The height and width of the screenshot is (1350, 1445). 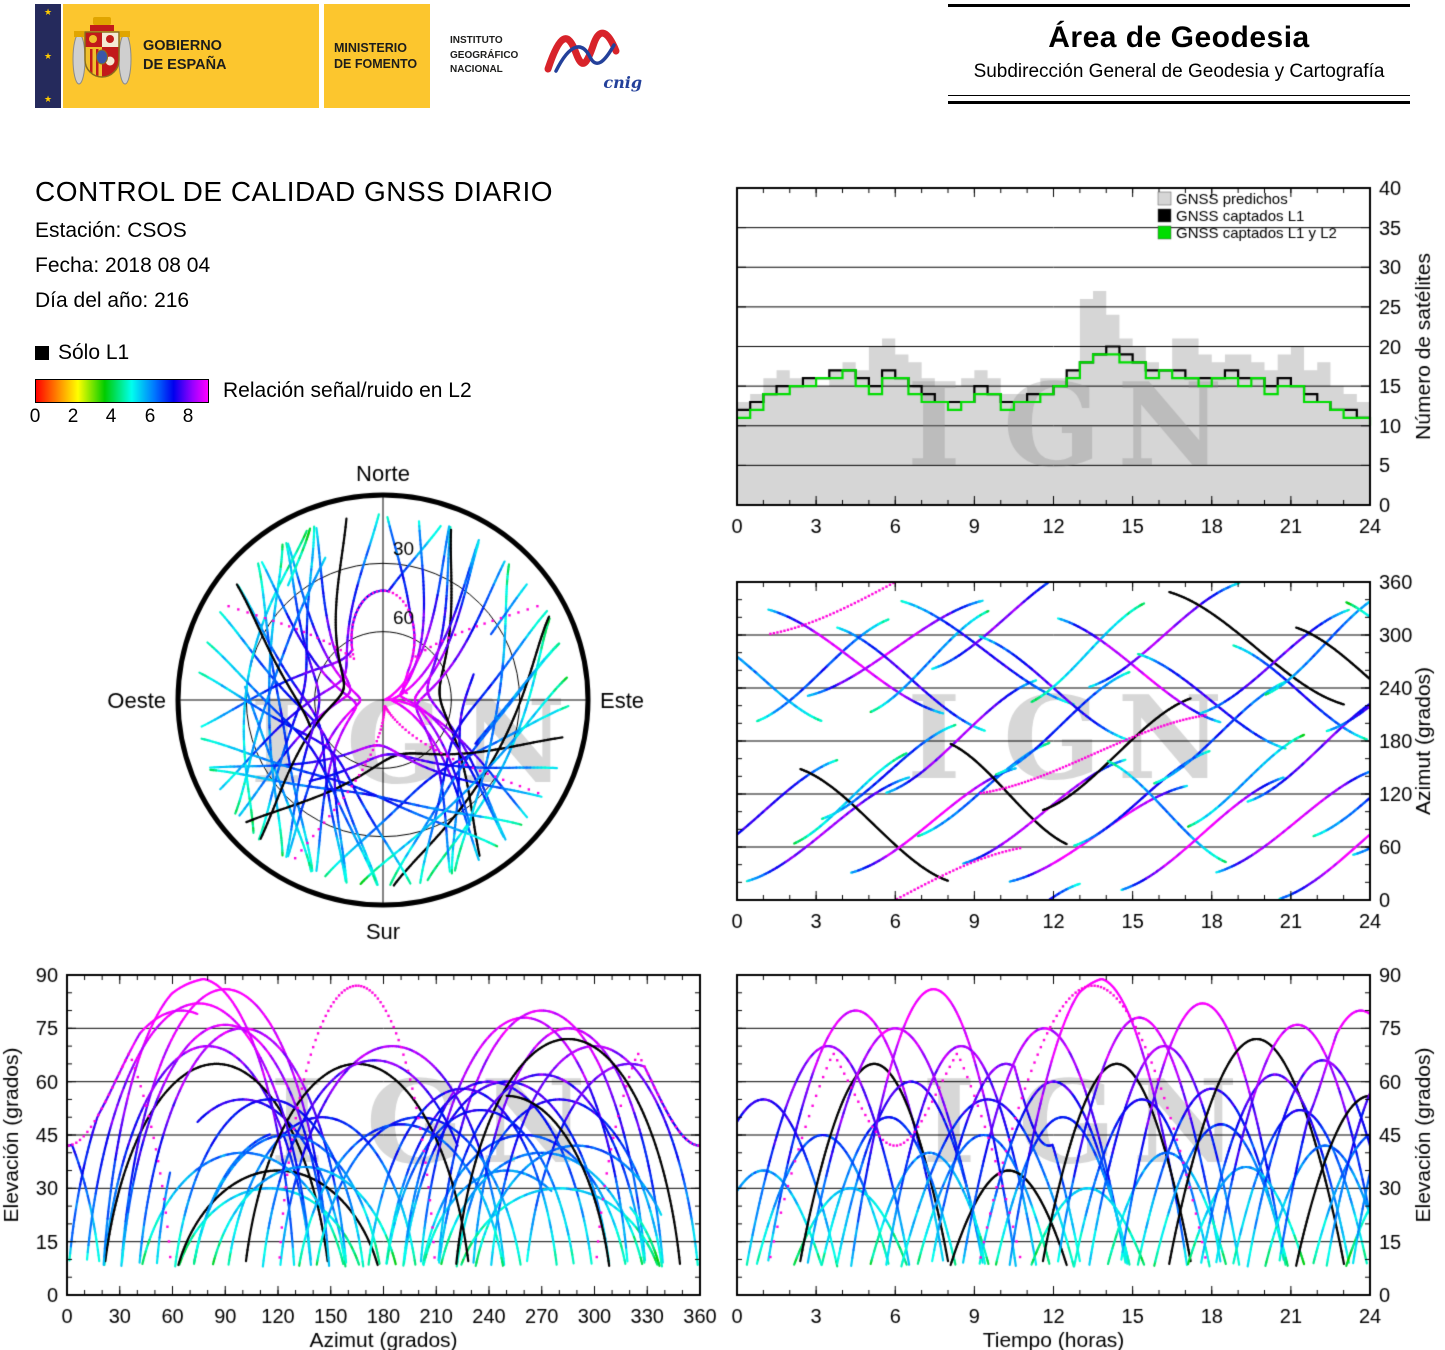 What do you see at coordinates (622, 82) in the screenshot?
I see `cnig-label: cnig` at bounding box center [622, 82].